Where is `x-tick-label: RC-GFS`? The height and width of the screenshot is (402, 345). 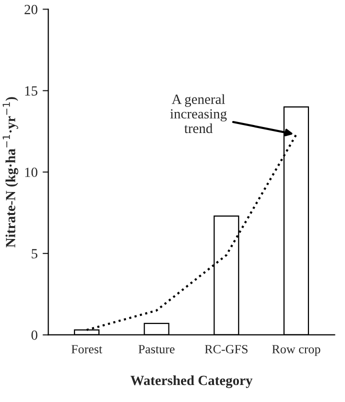 x-tick-label: RC-GFS is located at coordinates (226, 349).